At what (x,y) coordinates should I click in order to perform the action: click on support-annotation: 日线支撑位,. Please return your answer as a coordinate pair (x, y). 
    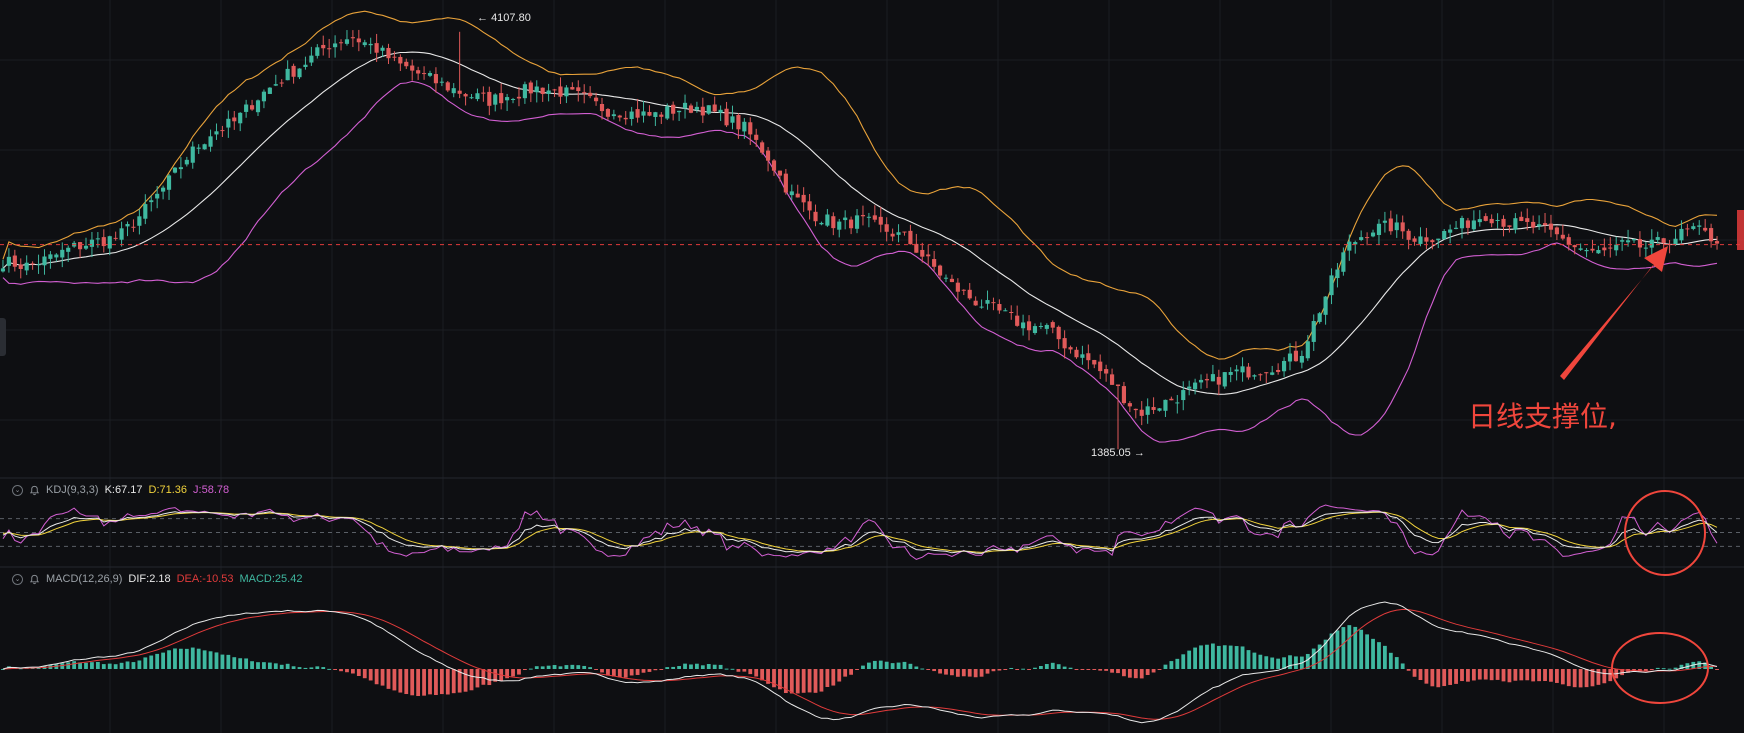
    Looking at the image, I should click on (1542, 416).